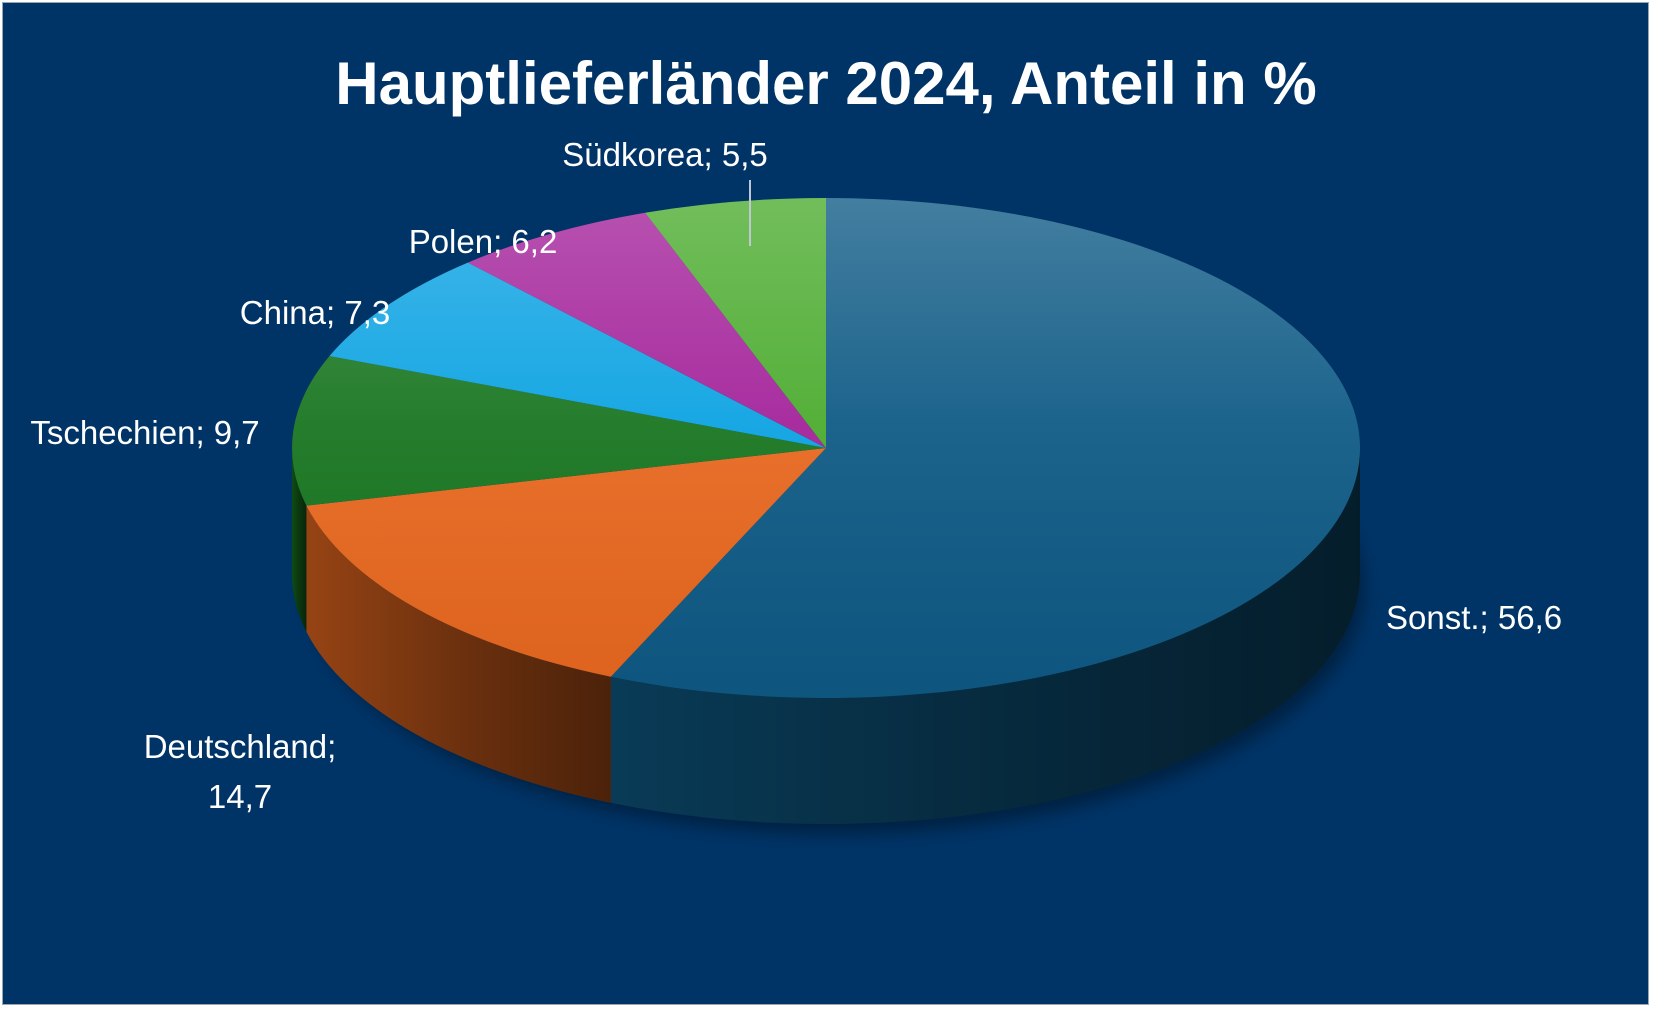  Describe the element at coordinates (144, 432) in the screenshot. I see `label-tschechien: Tschechien; 9,7` at that location.